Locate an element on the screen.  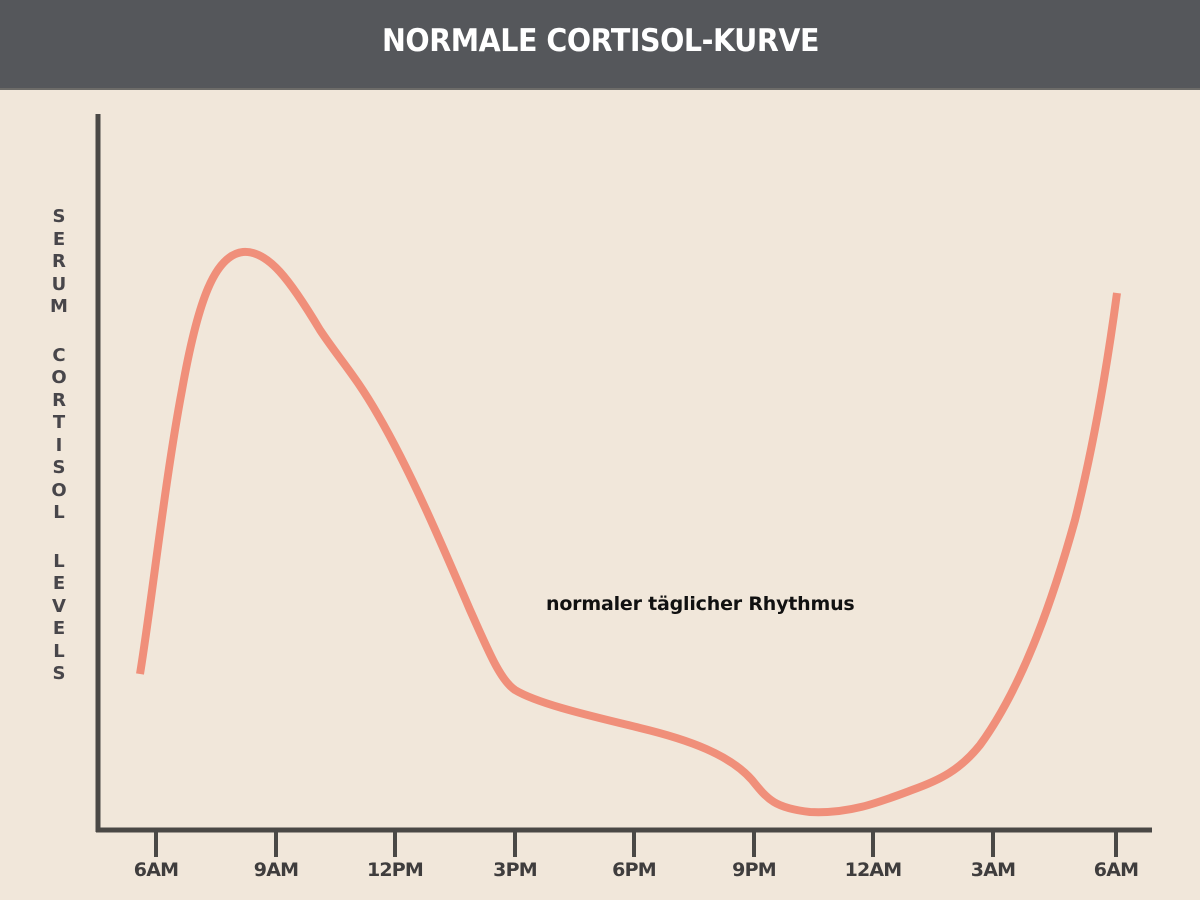
y-axis-label-letter: C is located at coordinates (59, 355).